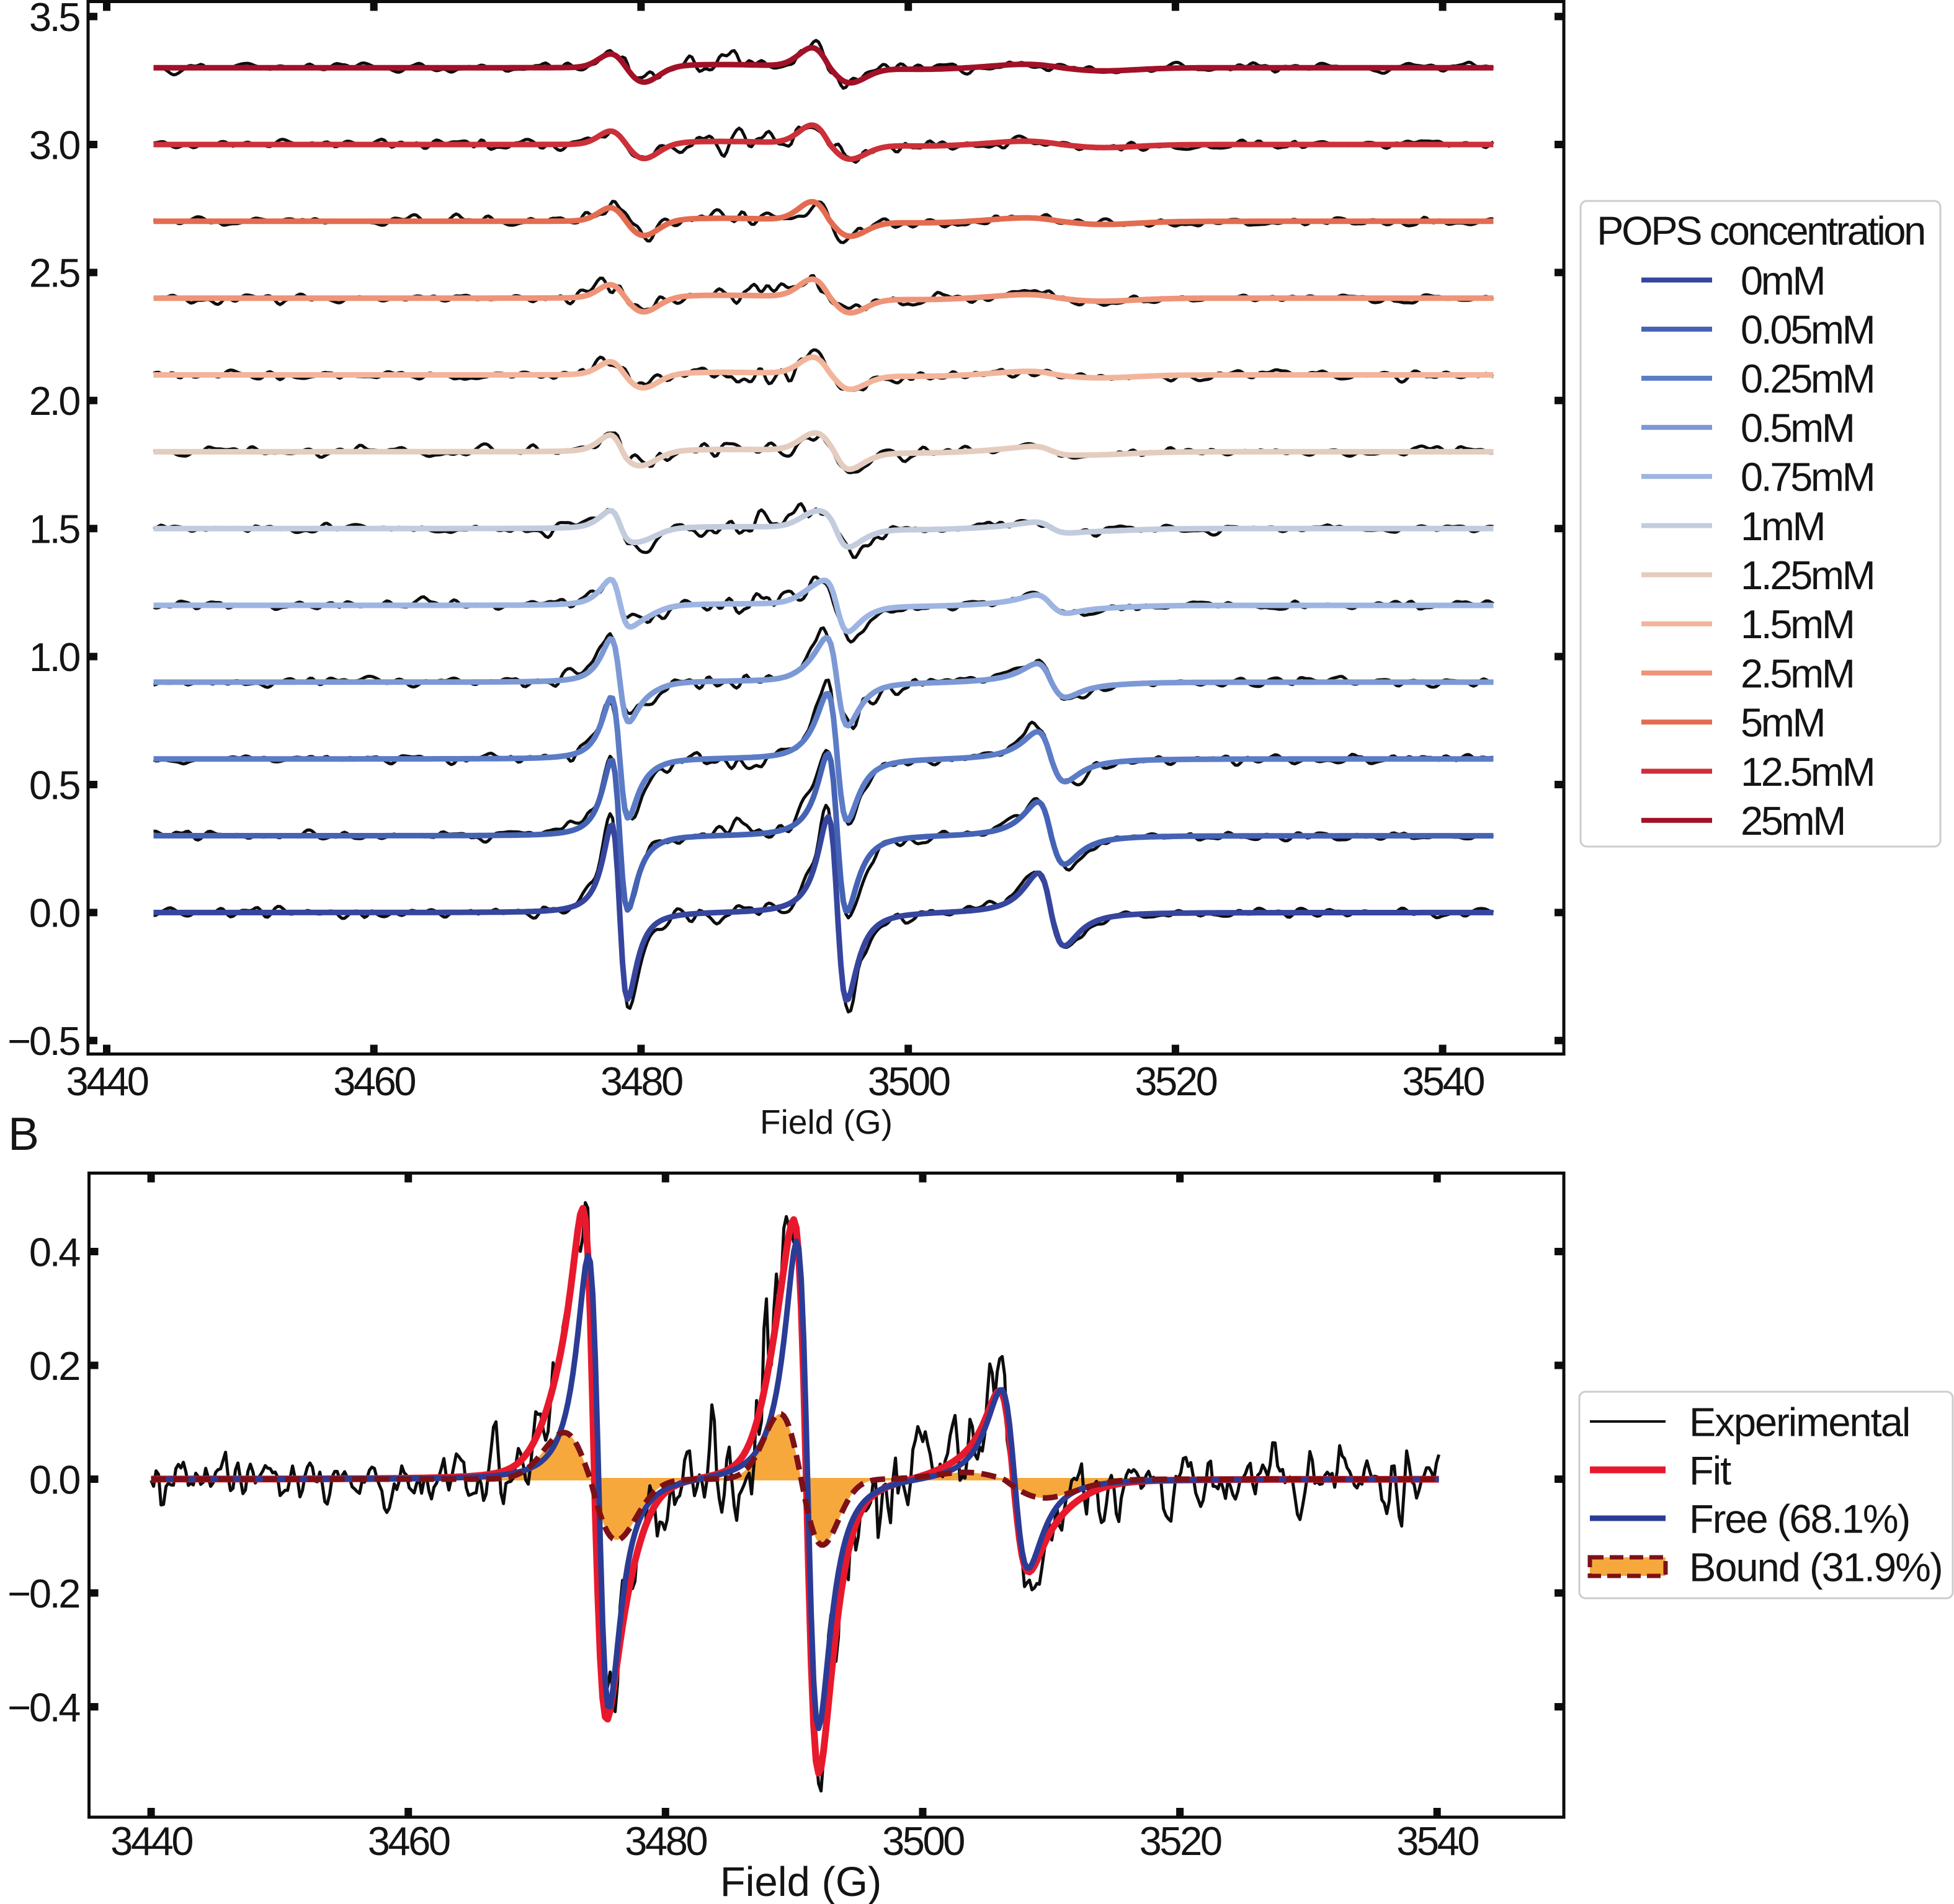  What do you see at coordinates (1799, 1421) in the screenshot?
I see `svg-text: Experimental` at bounding box center [1799, 1421].